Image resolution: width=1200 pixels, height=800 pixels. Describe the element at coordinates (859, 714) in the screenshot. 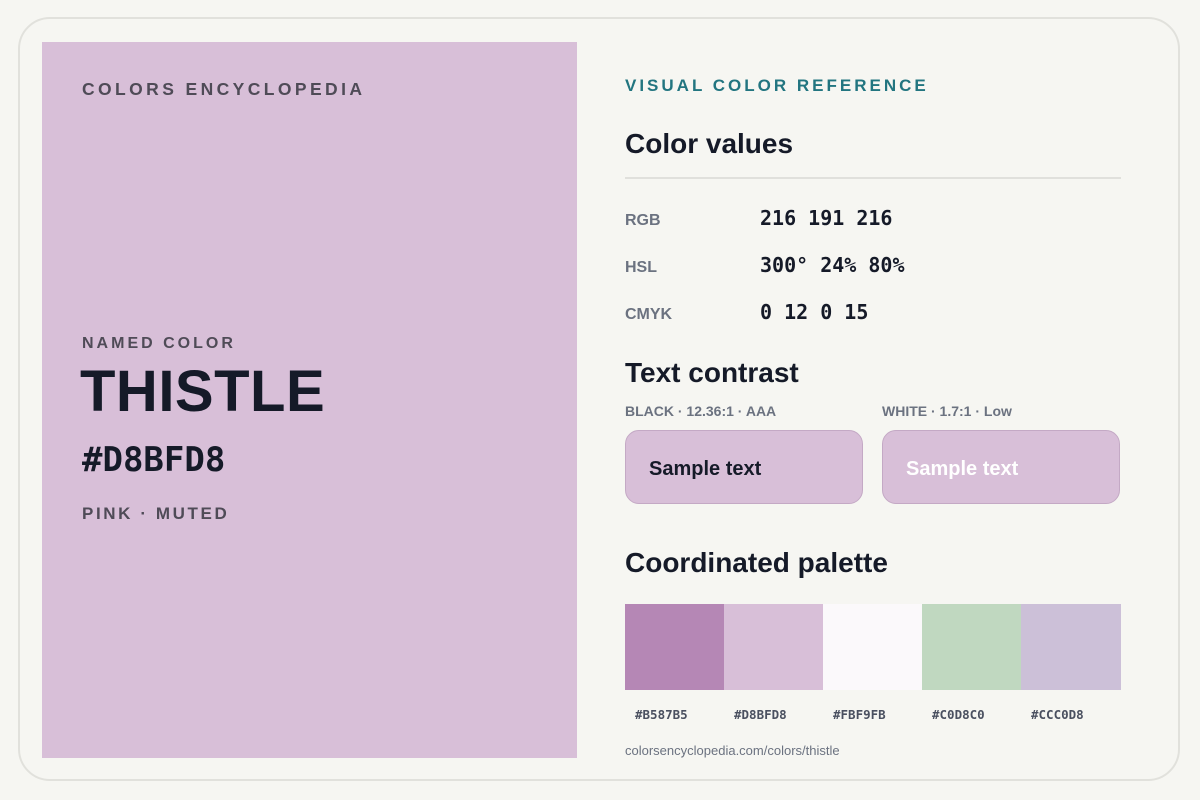

I see `palette-hex: #FBF9FB` at that location.